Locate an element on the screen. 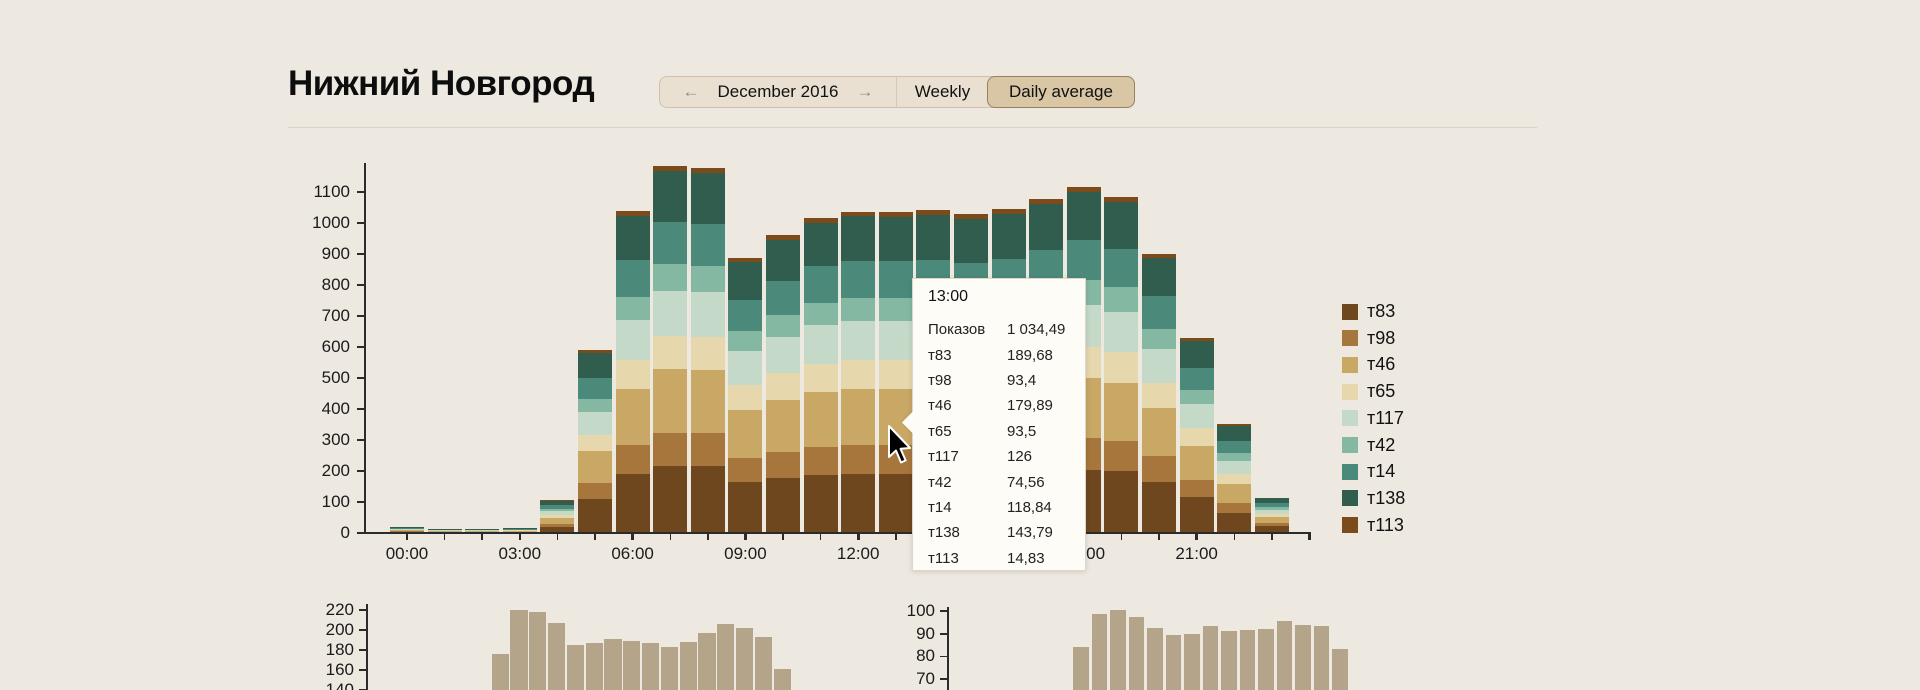  tooltip-row-т65: т65 93,5 is located at coordinates (1006, 431).